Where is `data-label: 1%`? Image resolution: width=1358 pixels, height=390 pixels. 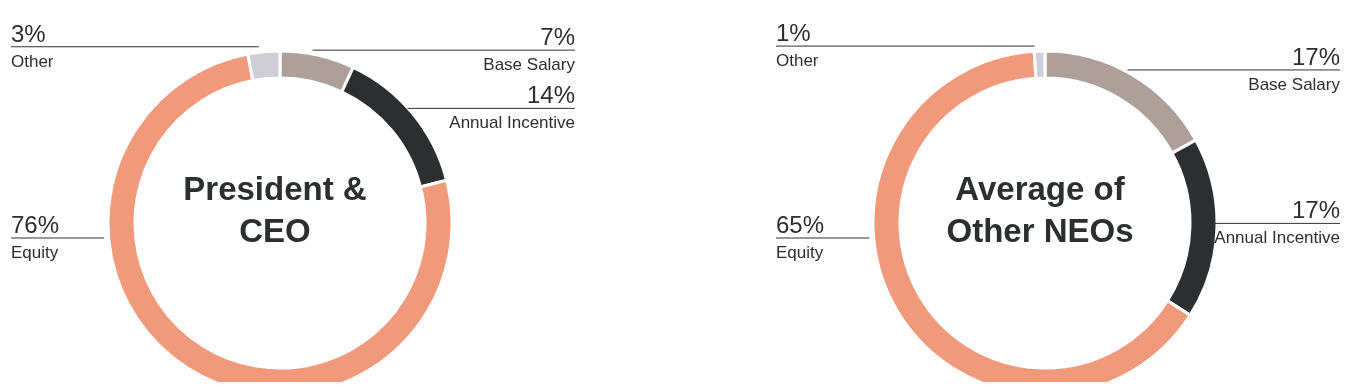
data-label: 1% is located at coordinates (793, 33).